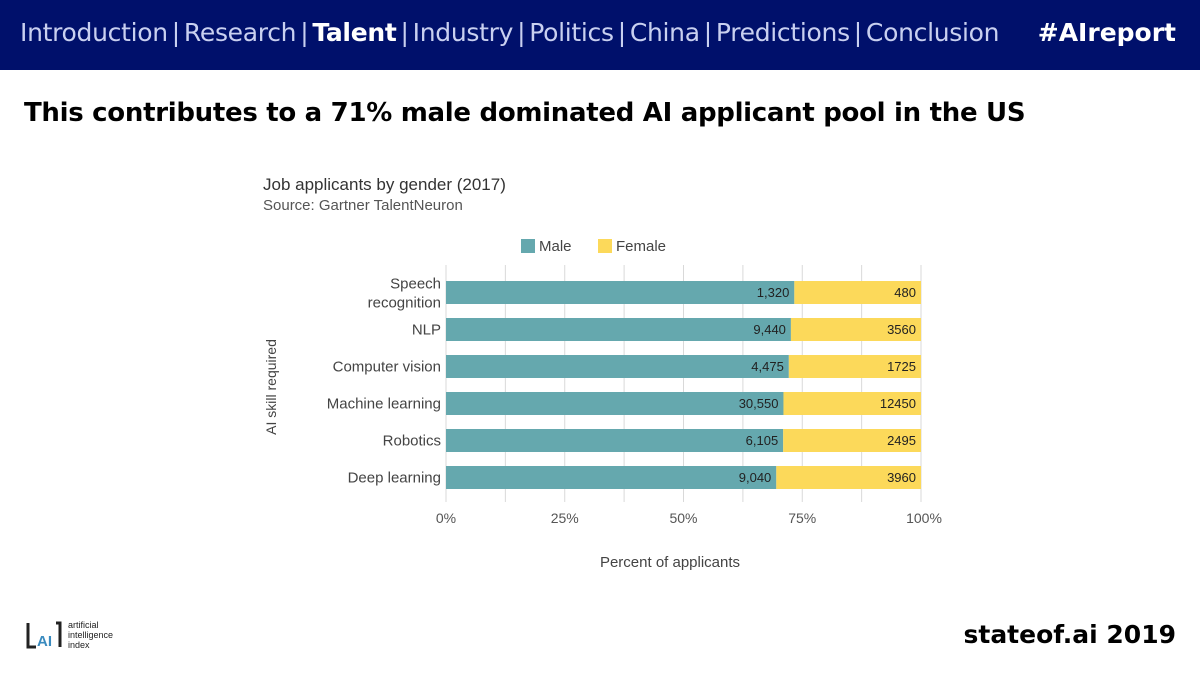  Describe the element at coordinates (463, 32) in the screenshot. I see `nav-item-industry: Industry` at that location.